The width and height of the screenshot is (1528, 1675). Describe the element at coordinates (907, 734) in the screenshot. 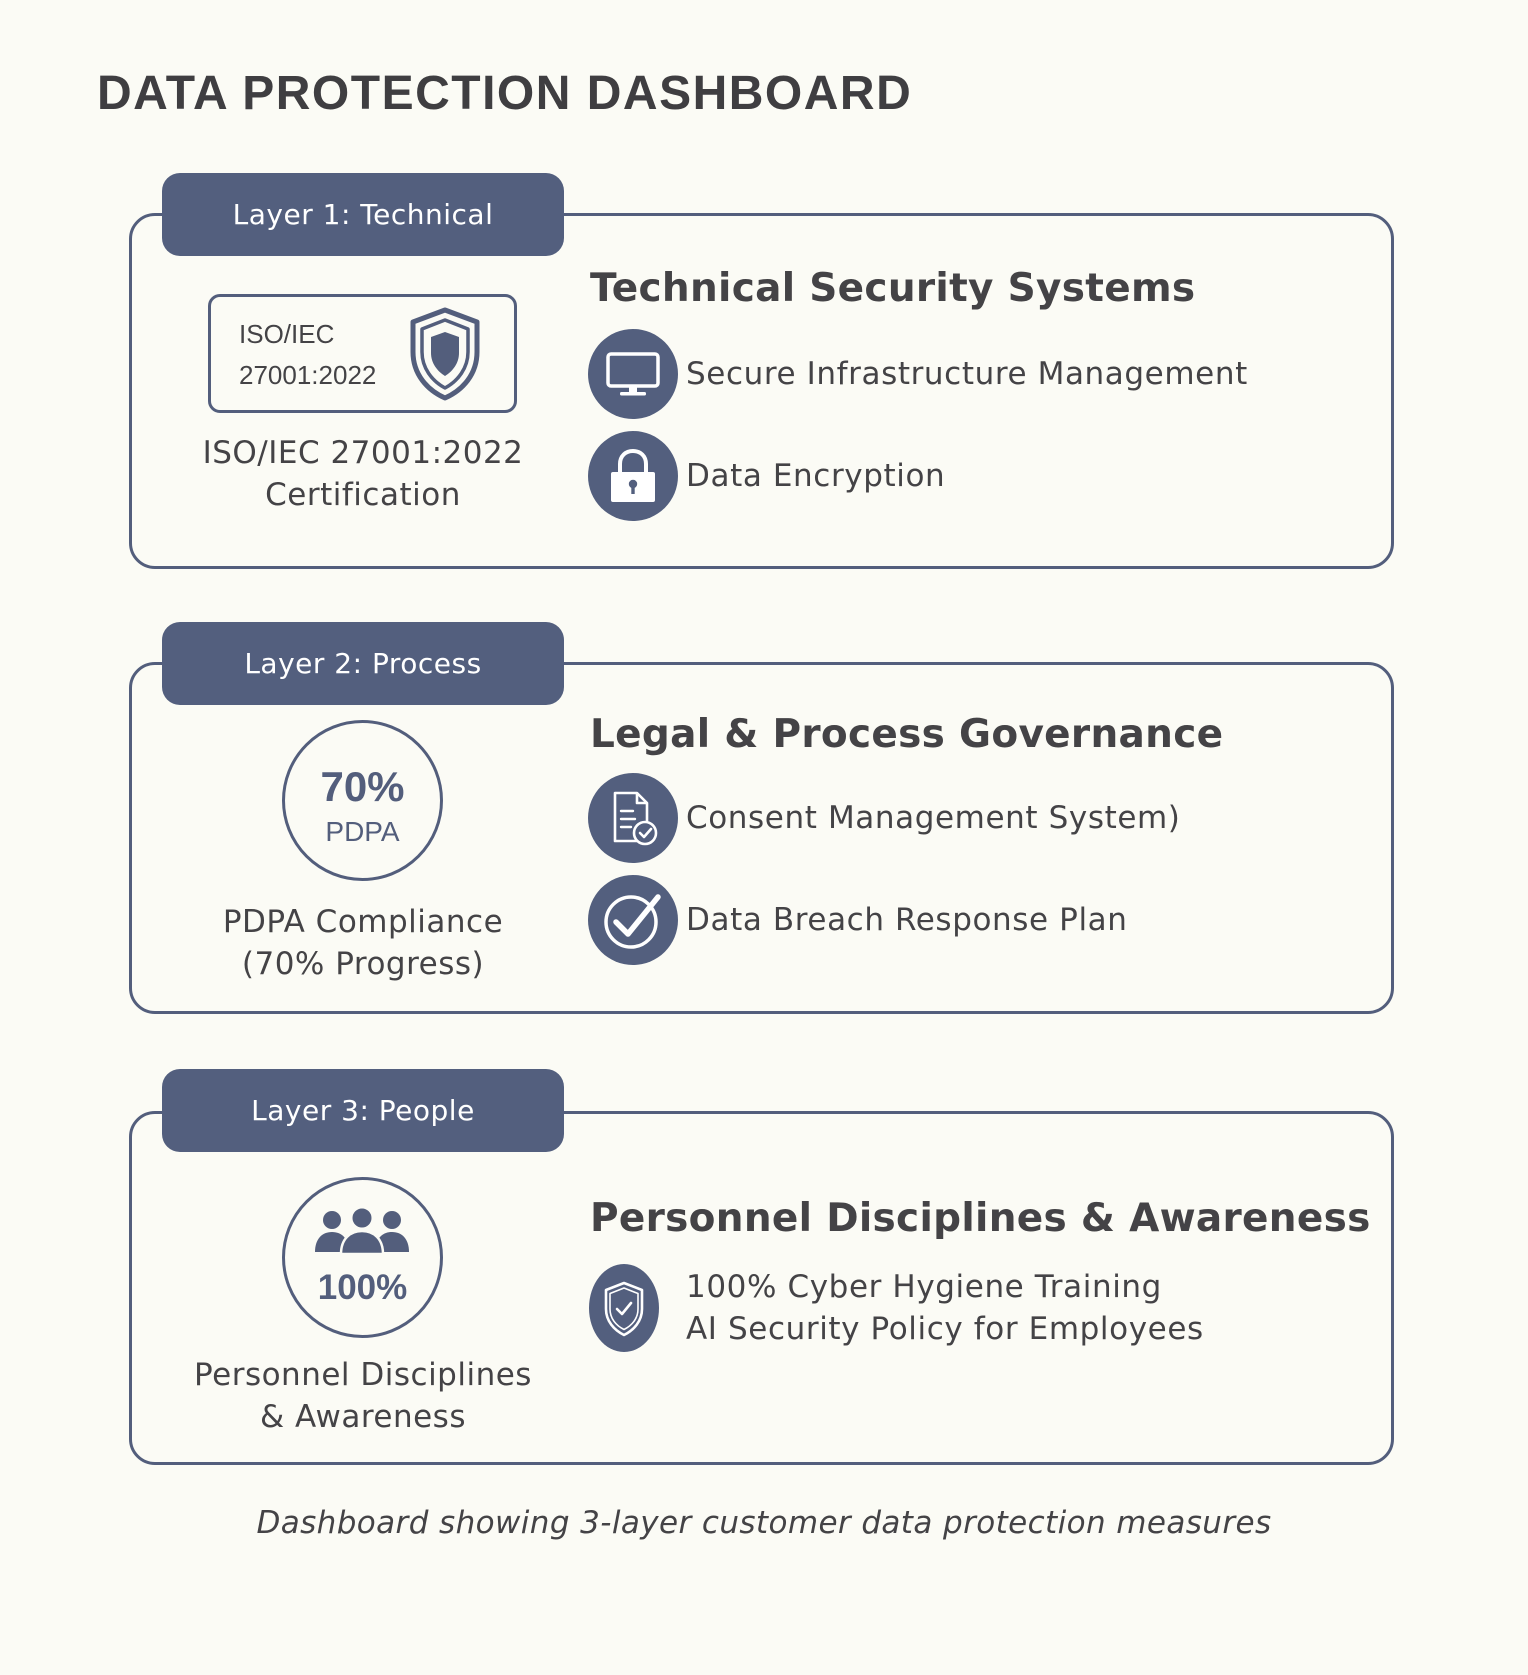

I see `section-heading-legal-process: Legal & Process Governance` at that location.